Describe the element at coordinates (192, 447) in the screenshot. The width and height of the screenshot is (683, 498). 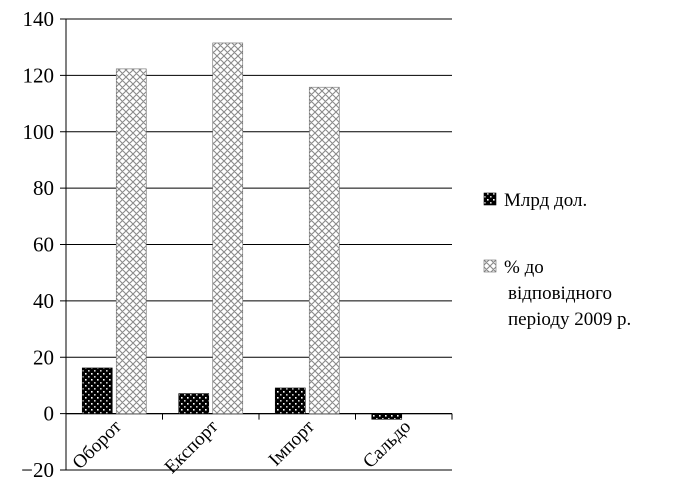
I see `x-tick-label: Експорт` at that location.